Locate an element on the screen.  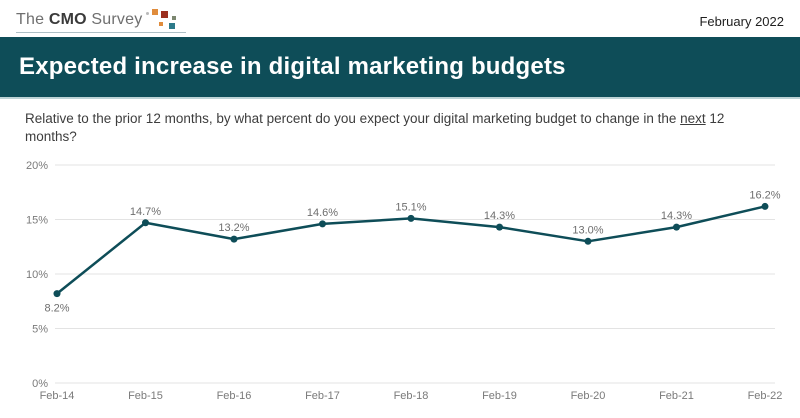
logo-olive-square-icon is located at coordinates (174, 17).